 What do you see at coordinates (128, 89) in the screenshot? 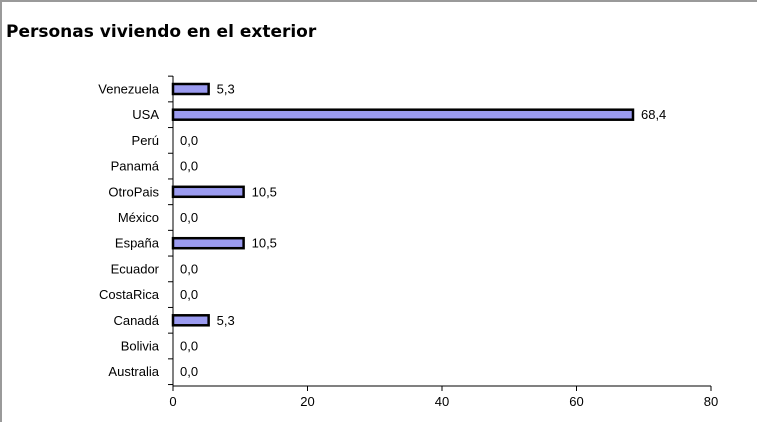
I see `category-label: Venezuela` at bounding box center [128, 89].